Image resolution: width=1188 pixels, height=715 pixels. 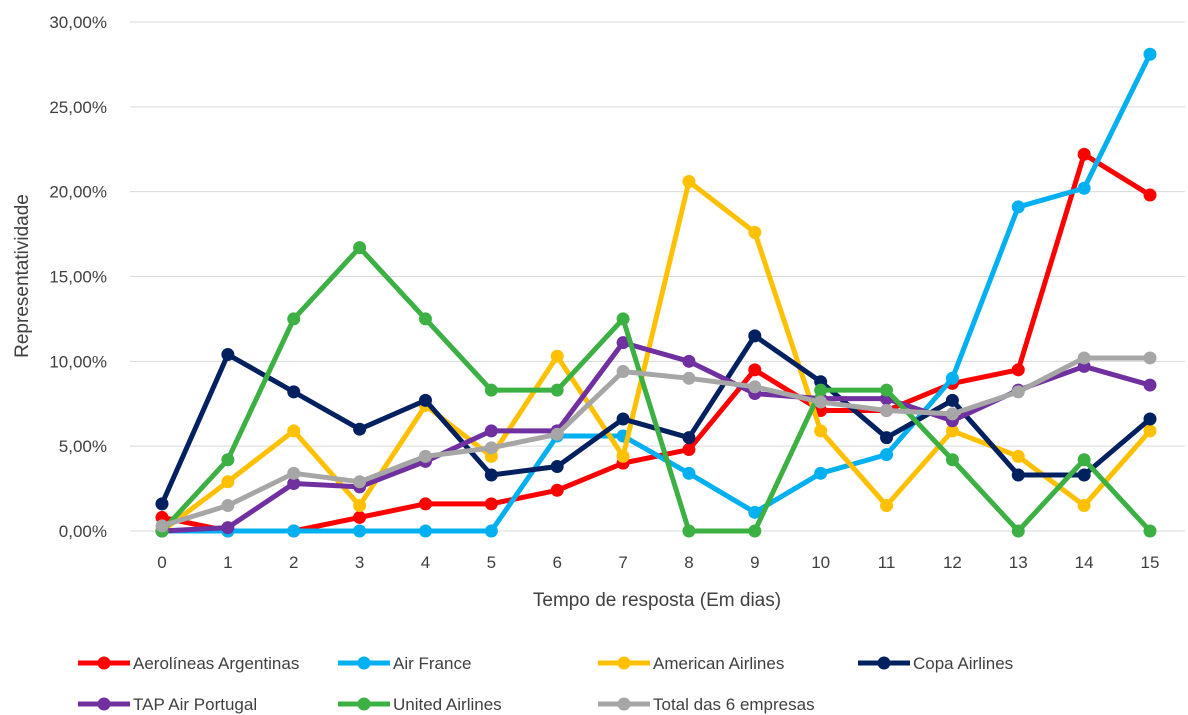 What do you see at coordinates (718, 663) in the screenshot?
I see `legend-label: American Airlines` at bounding box center [718, 663].